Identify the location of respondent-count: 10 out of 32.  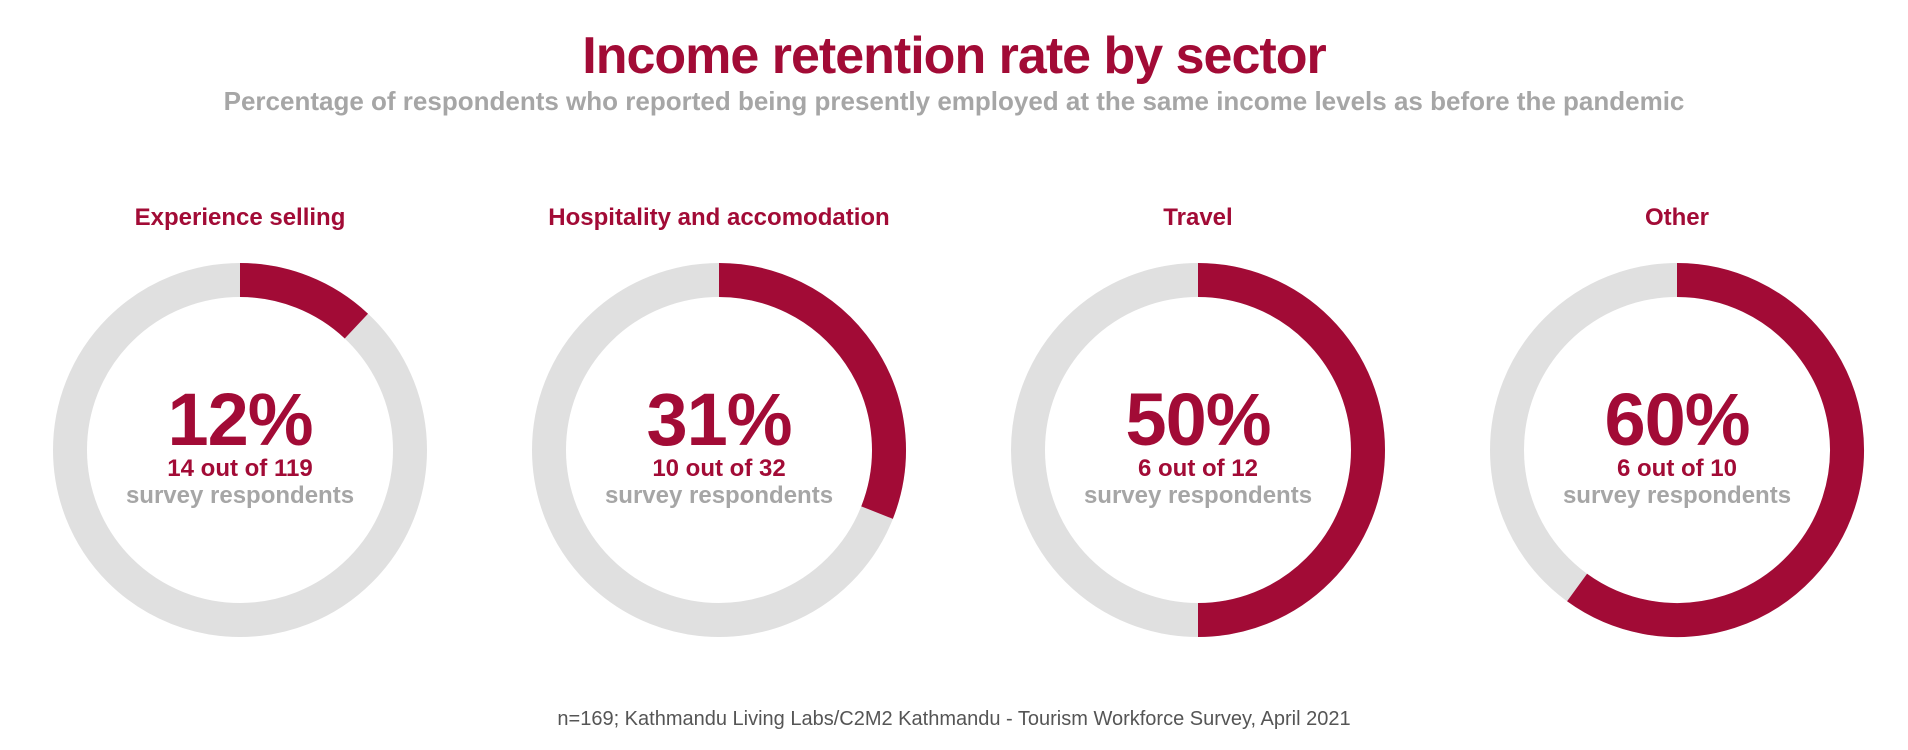
(719, 468).